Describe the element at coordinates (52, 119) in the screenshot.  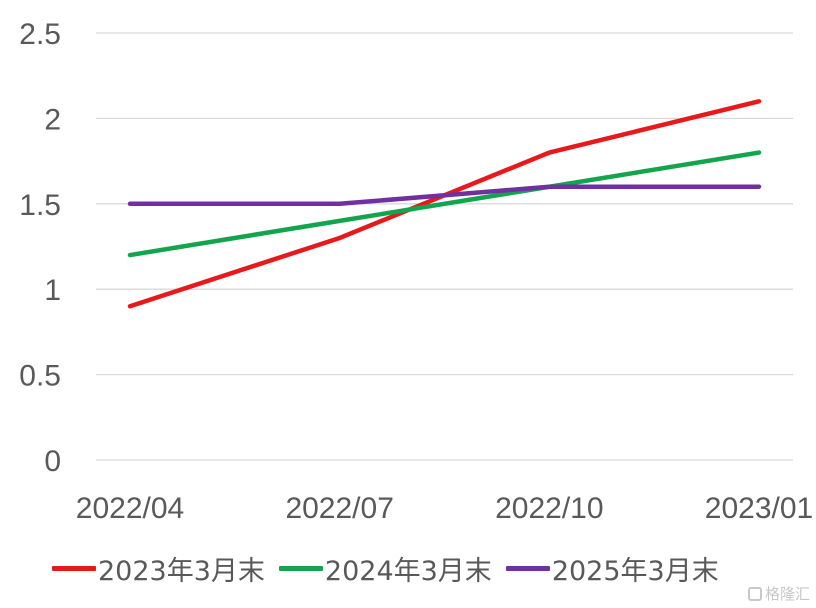
I see `y-tick-label-4: 2` at that location.